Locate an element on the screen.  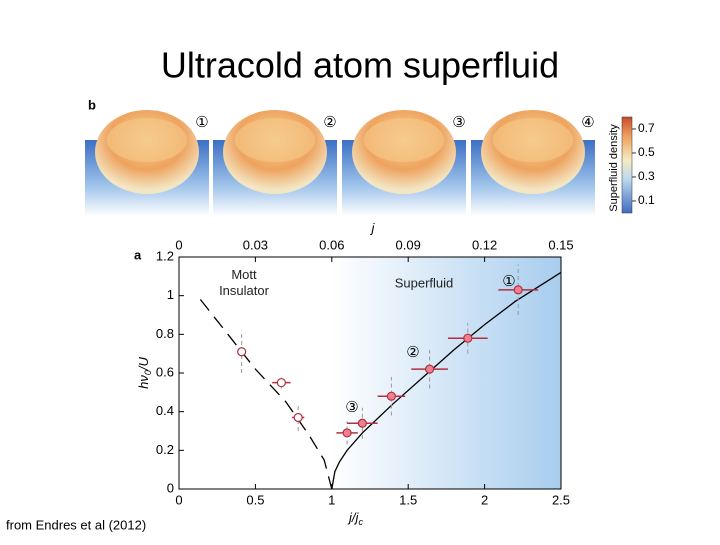
x2-tick-label: 0.03 is located at coordinates (255, 244).